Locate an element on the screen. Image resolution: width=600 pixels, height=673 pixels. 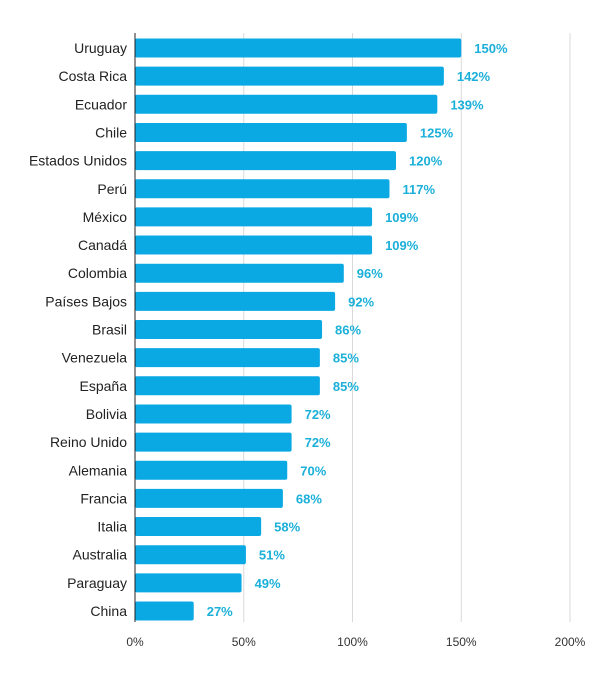
value-label: 27% is located at coordinates (220, 611).